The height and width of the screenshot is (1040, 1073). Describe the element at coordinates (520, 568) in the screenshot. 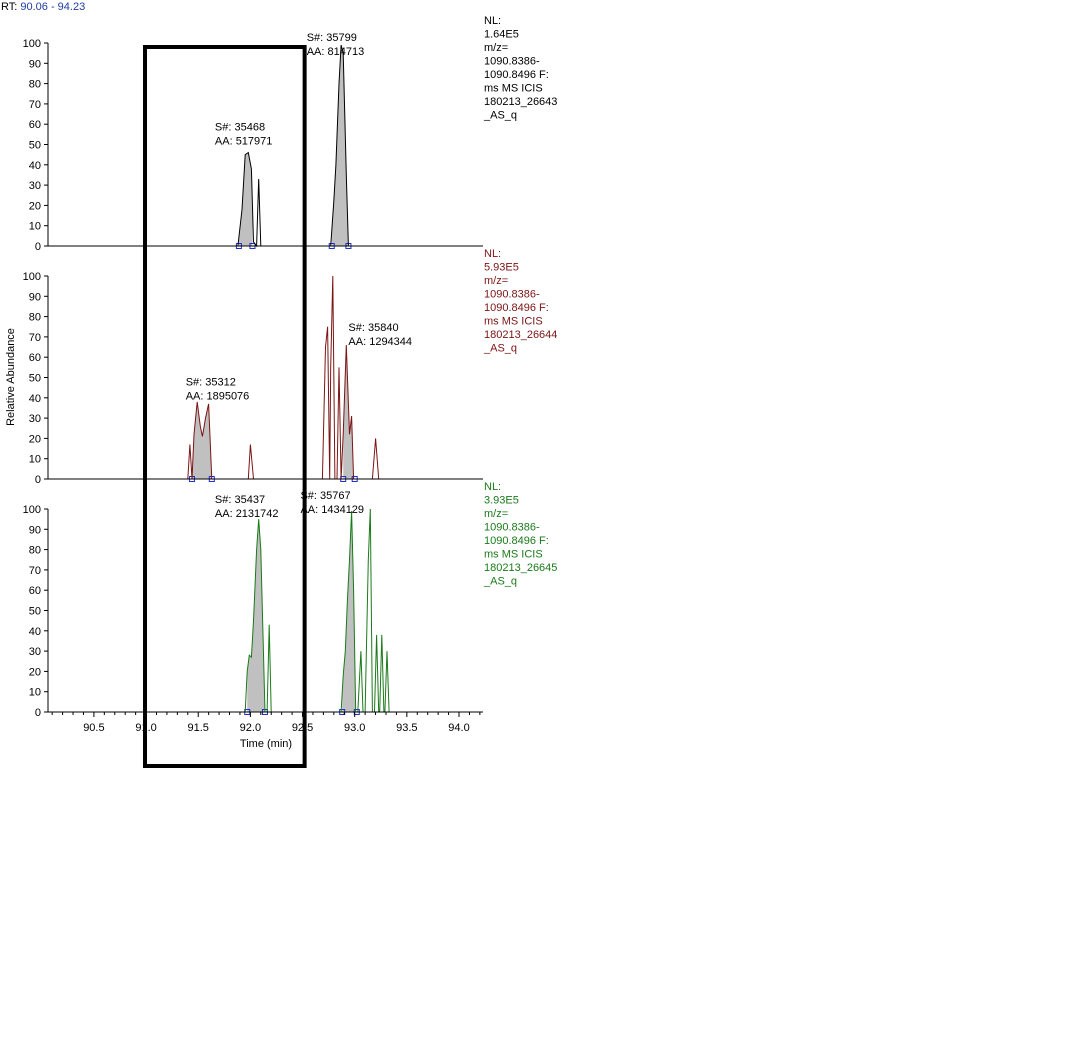

I see `panel-info-text: 180213_26645` at that location.